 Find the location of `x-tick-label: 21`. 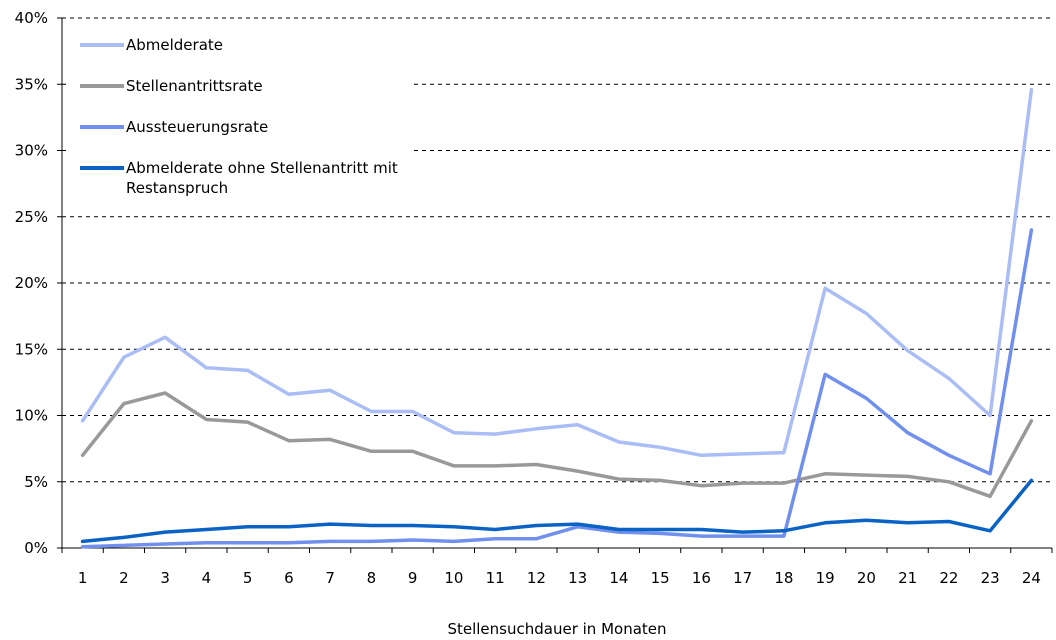

x-tick-label: 21 is located at coordinates (907, 578).